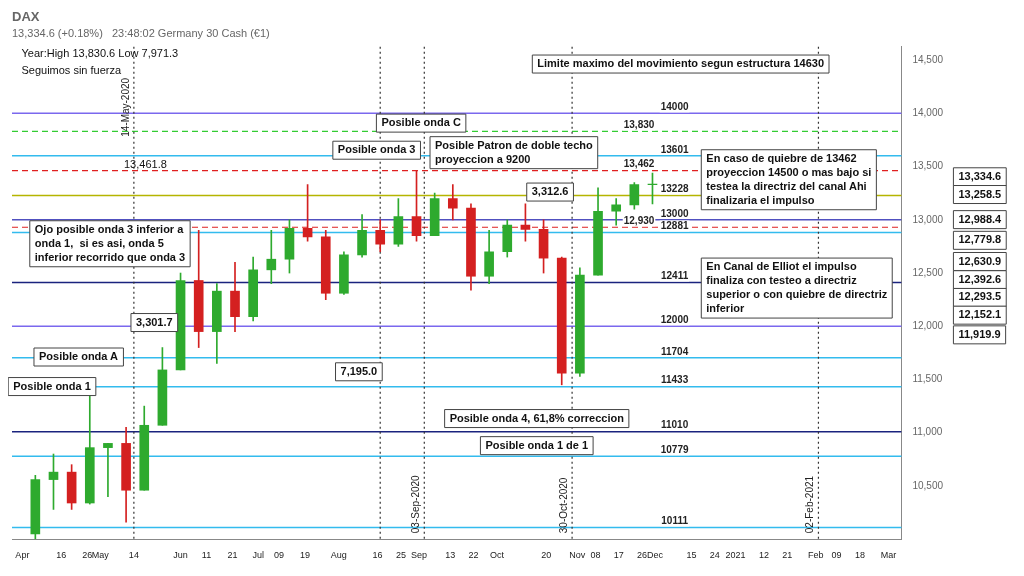  I want to click on x-tick-label: 19, so click(305, 555).